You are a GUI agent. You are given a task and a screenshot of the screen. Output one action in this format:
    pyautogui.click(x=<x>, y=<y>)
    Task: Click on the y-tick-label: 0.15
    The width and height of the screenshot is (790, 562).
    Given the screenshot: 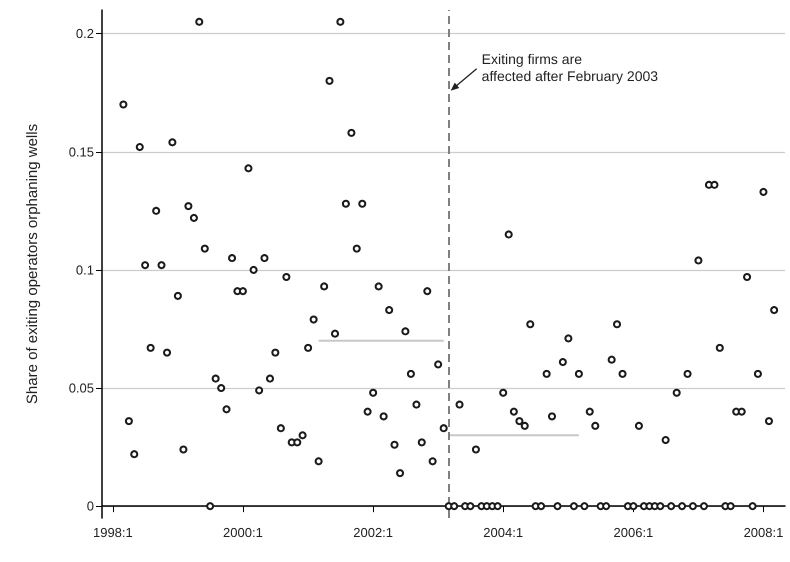 What is the action you would take?
    pyautogui.click(x=81, y=152)
    